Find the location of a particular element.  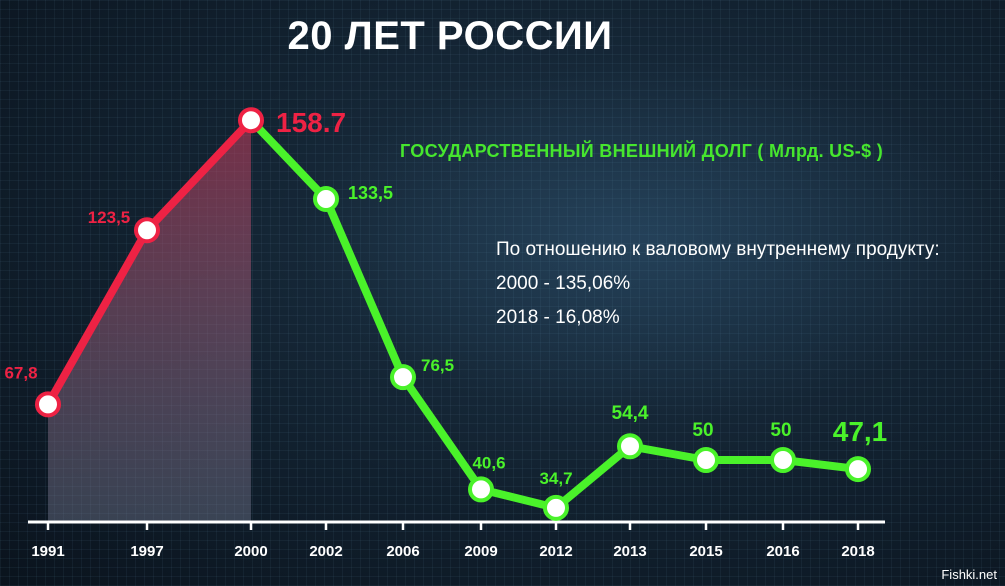

data-label-2016: 50 is located at coordinates (780, 430).